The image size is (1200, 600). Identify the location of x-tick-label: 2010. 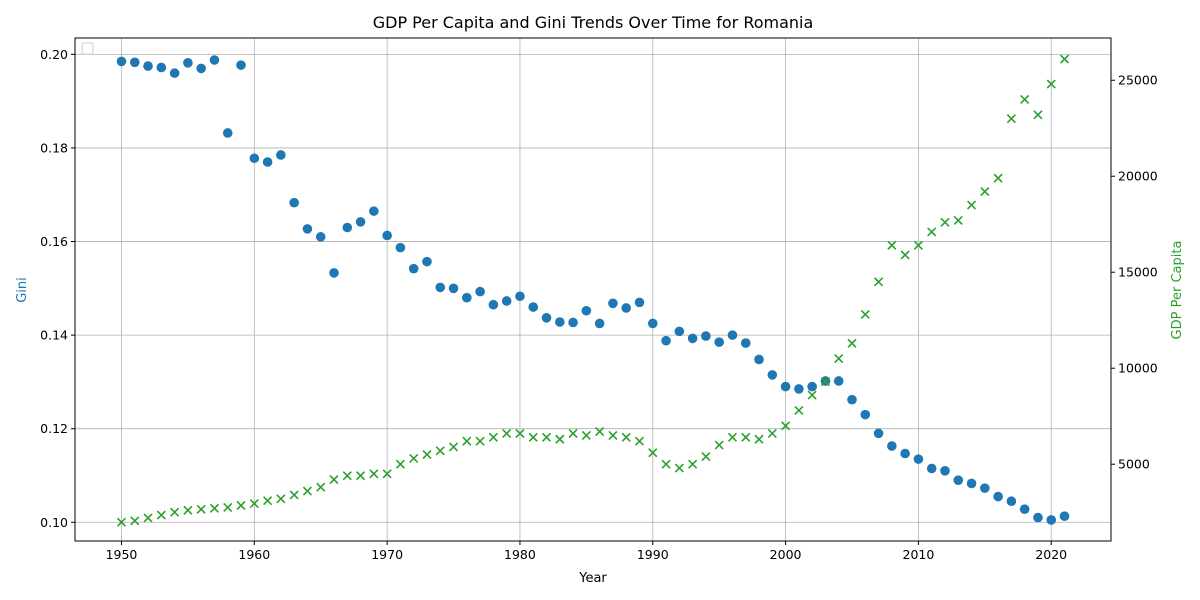
(919, 554).